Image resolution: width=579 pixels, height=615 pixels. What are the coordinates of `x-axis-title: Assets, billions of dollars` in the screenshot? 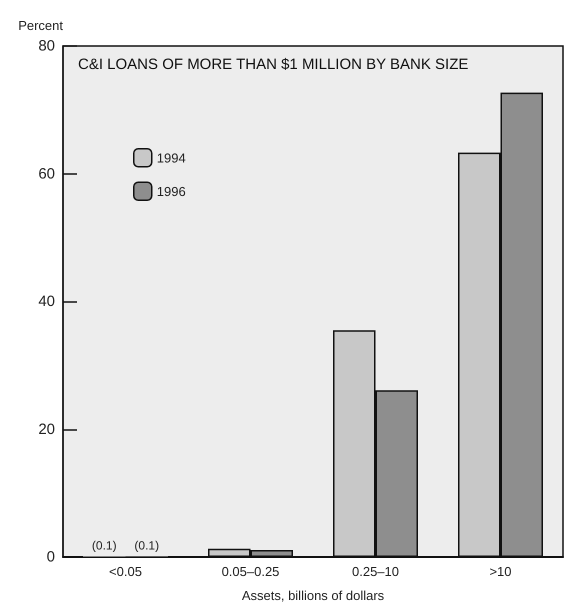 It's located at (313, 595).